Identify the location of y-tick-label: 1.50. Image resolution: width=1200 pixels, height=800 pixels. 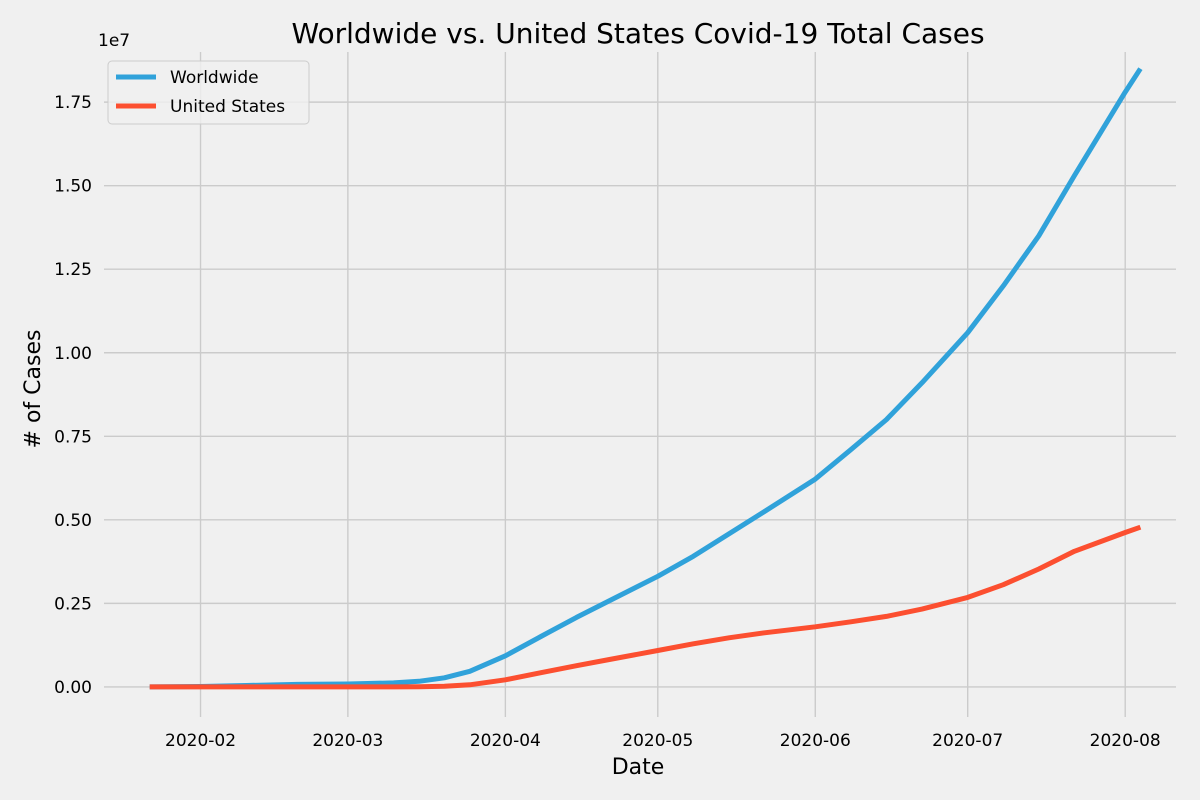
(73, 187).